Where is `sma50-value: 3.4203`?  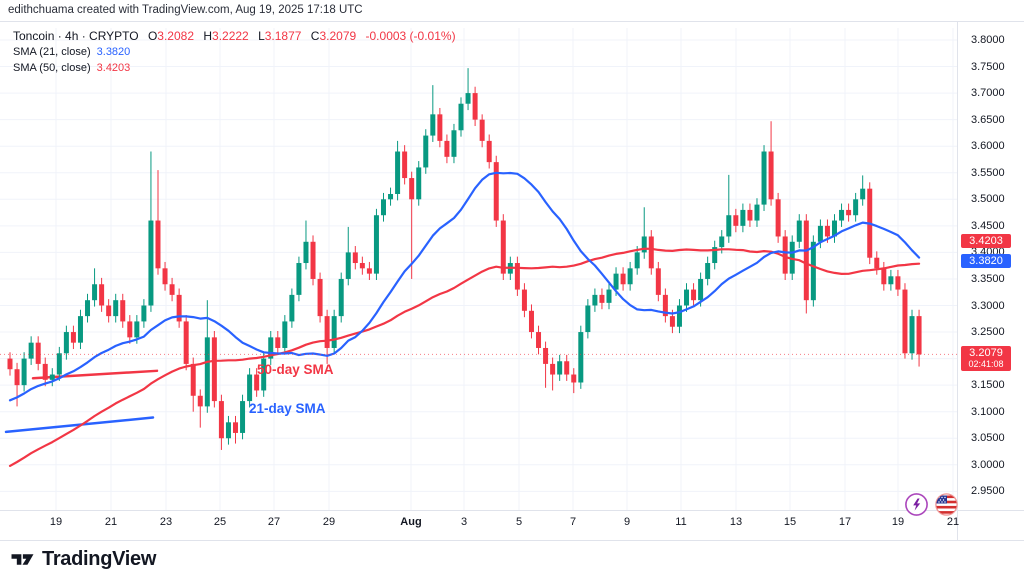 sma50-value: 3.4203 is located at coordinates (113, 68).